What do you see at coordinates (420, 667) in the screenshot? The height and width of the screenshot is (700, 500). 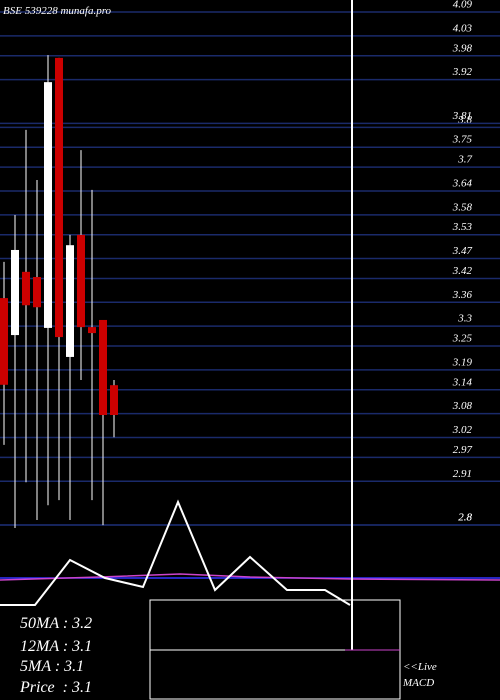 I see `live-label: <<Live` at bounding box center [420, 667].